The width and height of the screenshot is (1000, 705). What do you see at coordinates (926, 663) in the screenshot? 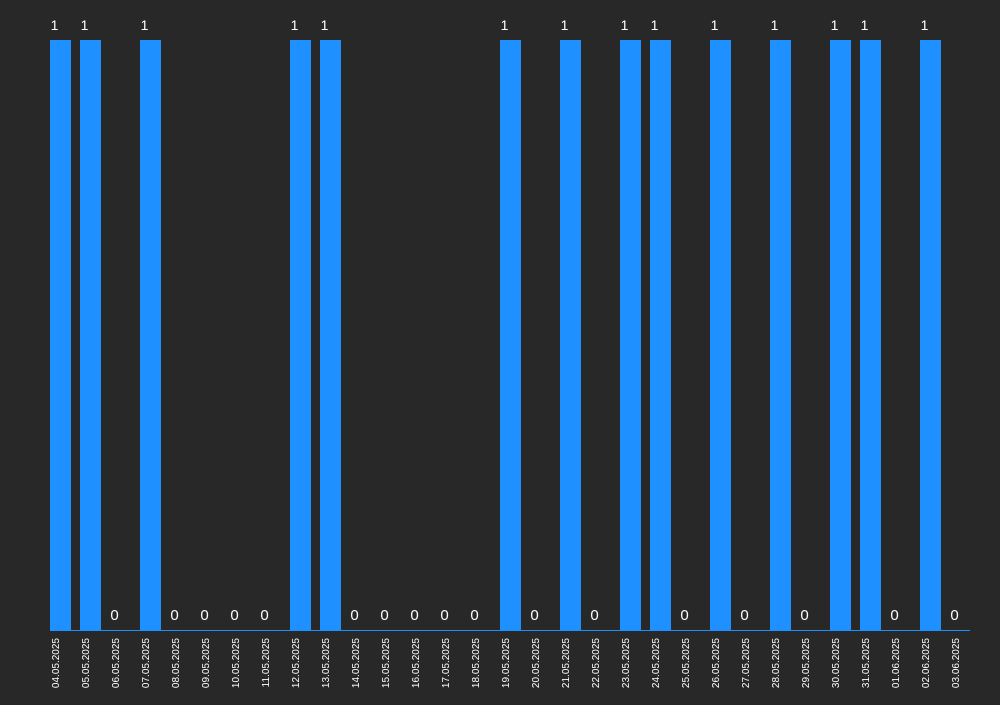
I see `x-tick-label-02.06.2025: 02.06.2025` at bounding box center [926, 663].